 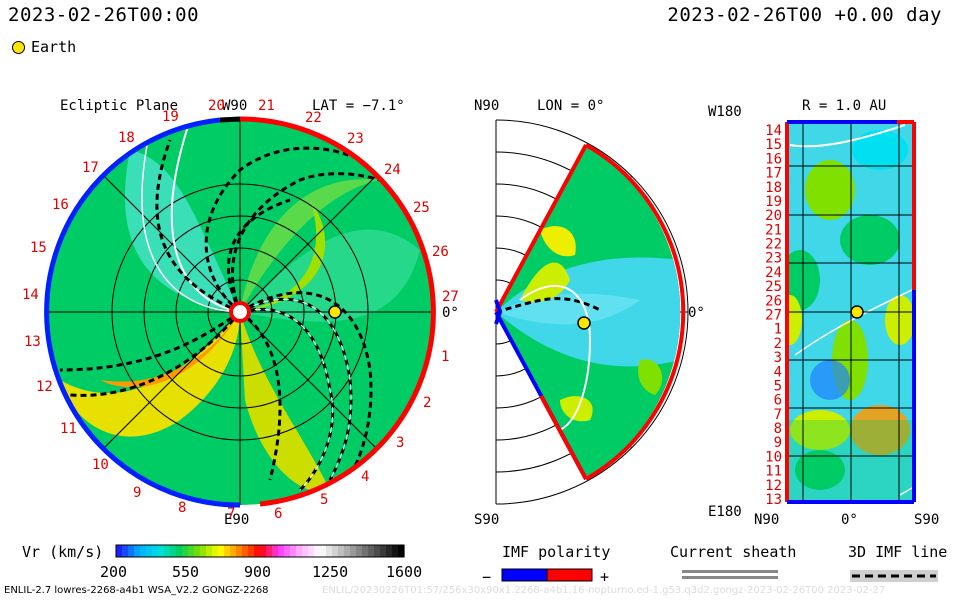 I want to click on colorbar-tick: 550, so click(x=185, y=572).